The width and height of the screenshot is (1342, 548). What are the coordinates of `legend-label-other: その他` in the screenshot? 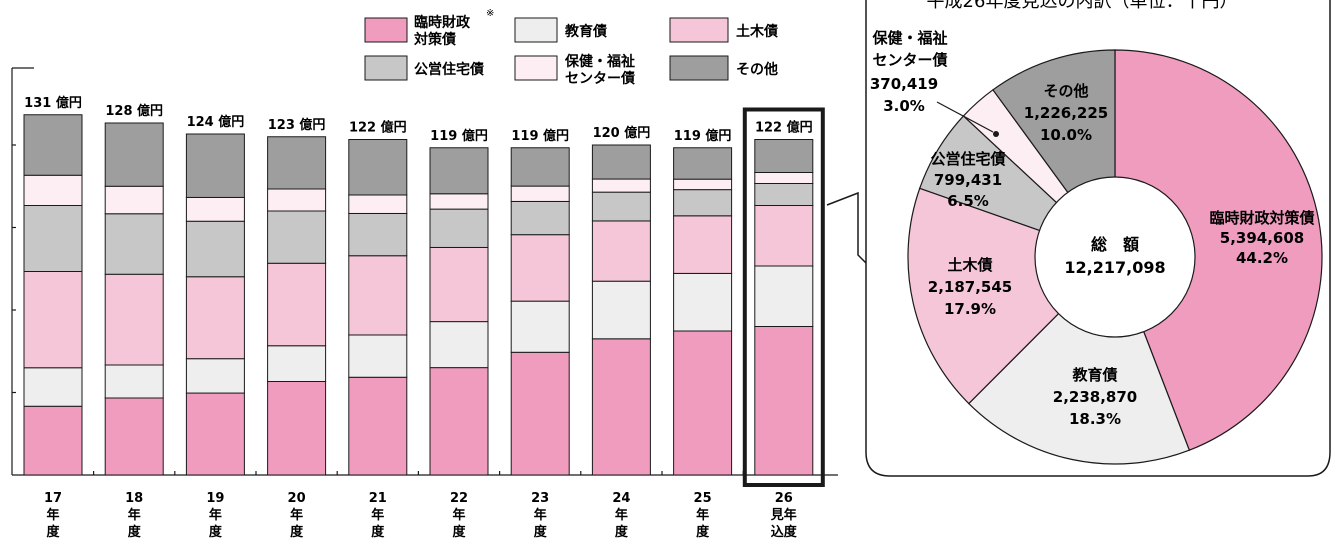 It's located at (757, 69).